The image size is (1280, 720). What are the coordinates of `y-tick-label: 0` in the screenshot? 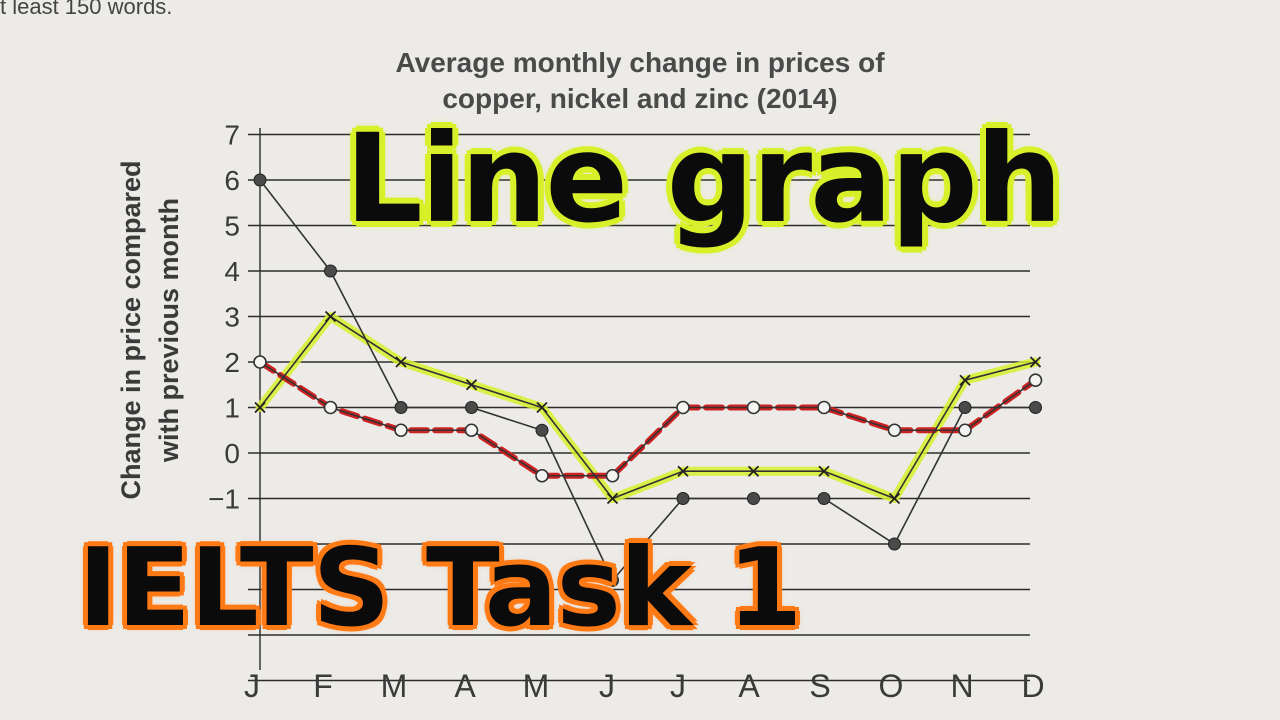 It's located at (232, 453).